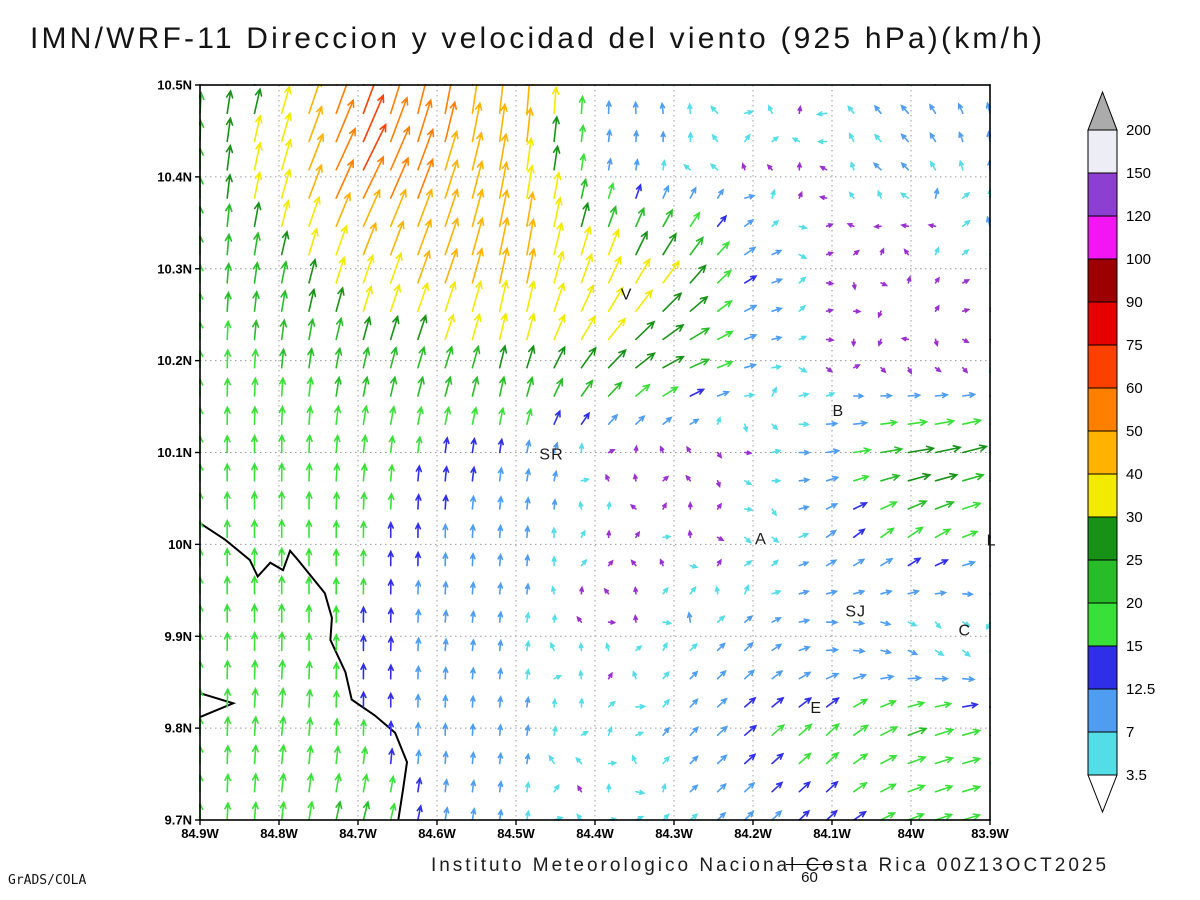  What do you see at coordinates (992, 541) in the screenshot?
I see `city-label-L: L` at bounding box center [992, 541].